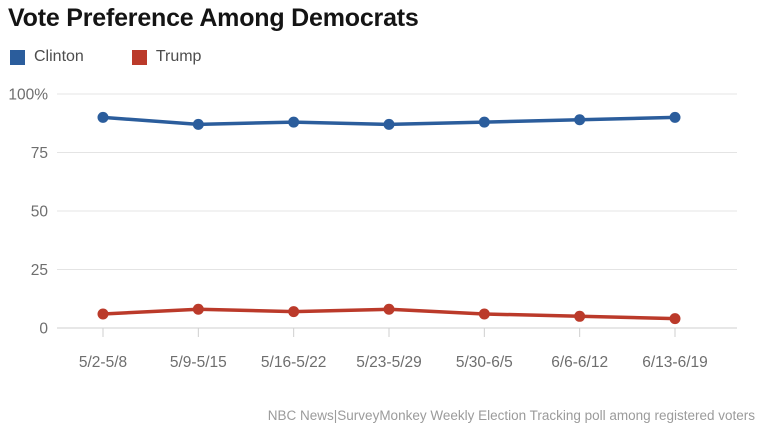 This screenshot has height=428, width=760. I want to click on y-axis-tick-label: 25, so click(39, 270).